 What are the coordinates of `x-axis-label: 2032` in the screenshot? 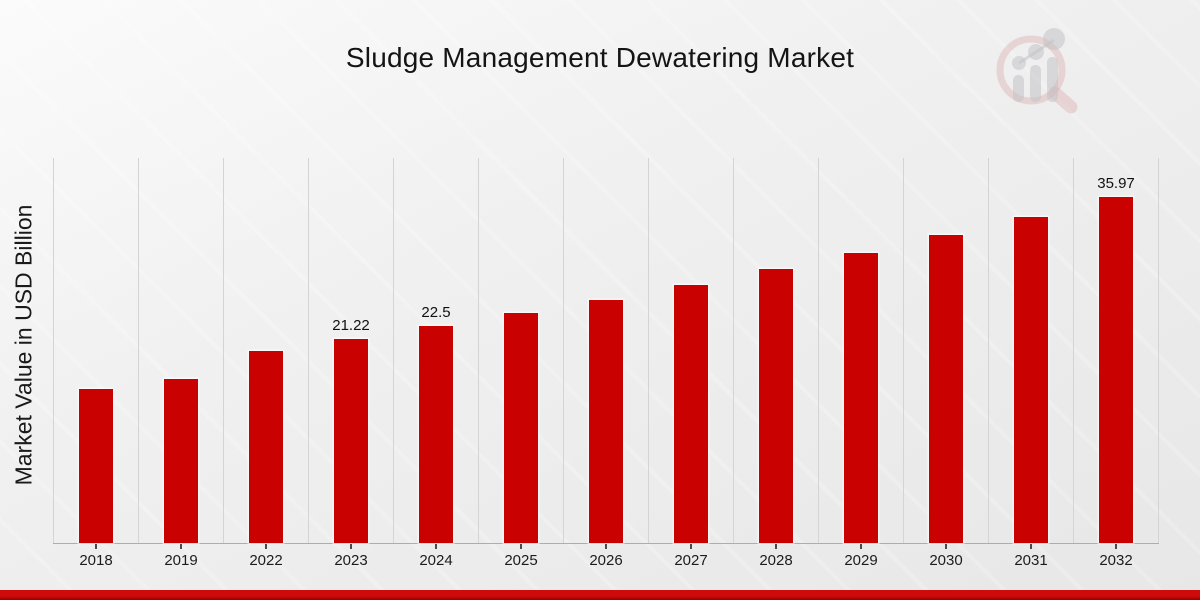 It's located at (1116, 560).